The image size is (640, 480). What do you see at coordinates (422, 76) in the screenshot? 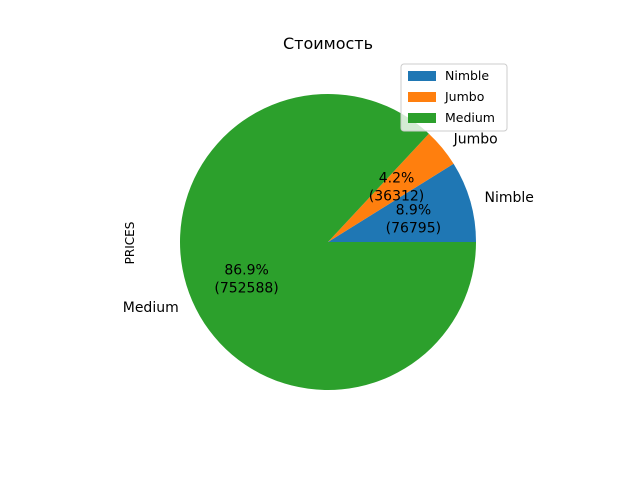
I see `legend-swatch-nimble` at bounding box center [422, 76].